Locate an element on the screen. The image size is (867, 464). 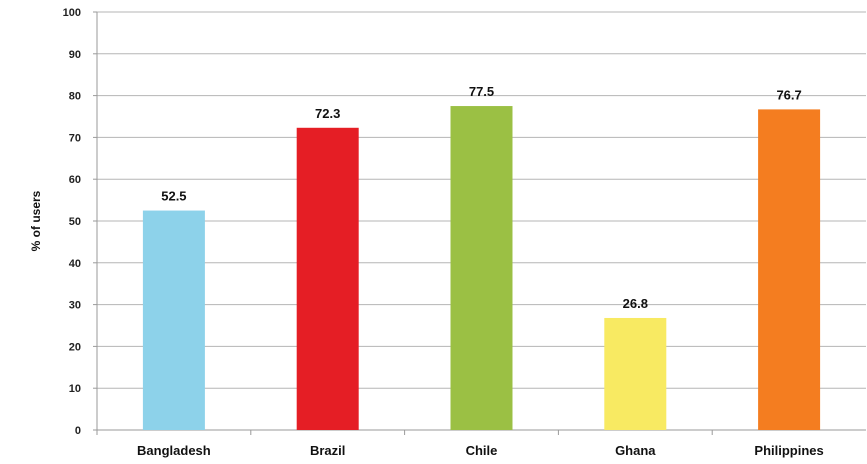
category-label-brazil: Brazil is located at coordinates (327, 450).